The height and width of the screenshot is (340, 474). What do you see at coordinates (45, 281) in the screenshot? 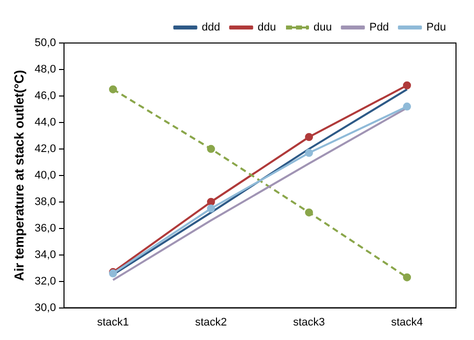
I see `y-tick-label: 32,0` at bounding box center [45, 281].